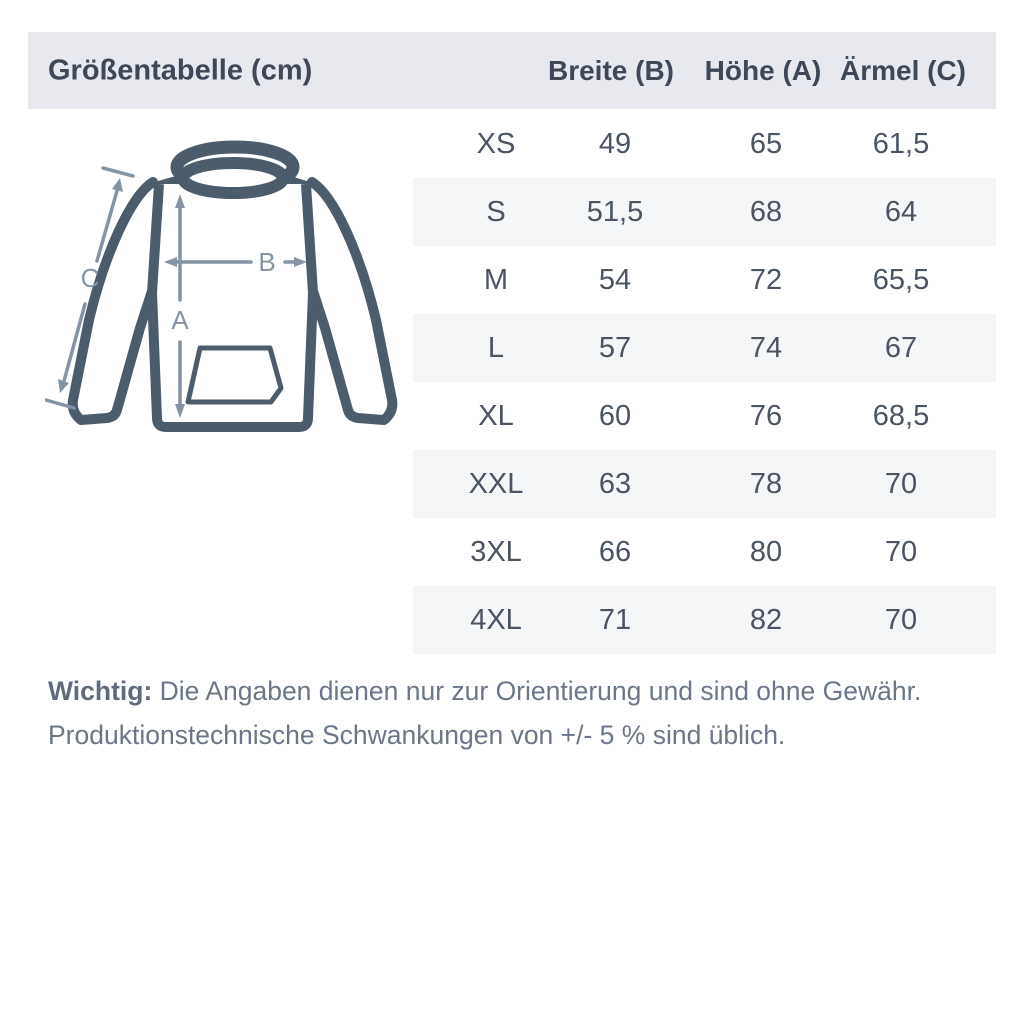 The width and height of the screenshot is (1024, 1024). I want to click on dimension-b-arrowhead-right, so click(300, 262).